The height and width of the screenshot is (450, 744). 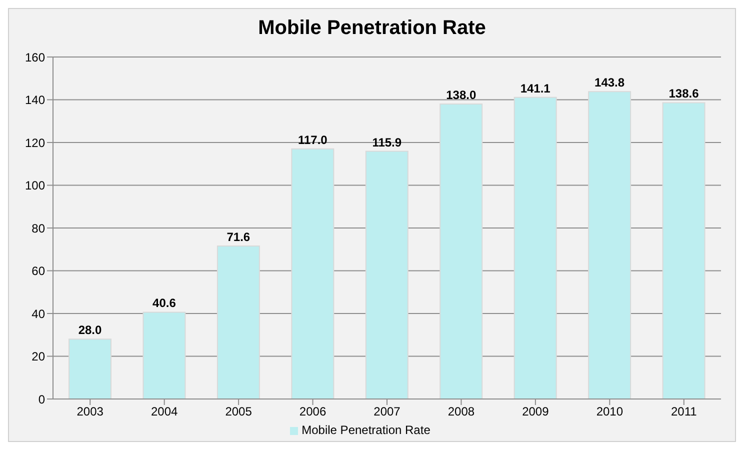 What do you see at coordinates (535, 88) in the screenshot?
I see `data-label: 141.1` at bounding box center [535, 88].